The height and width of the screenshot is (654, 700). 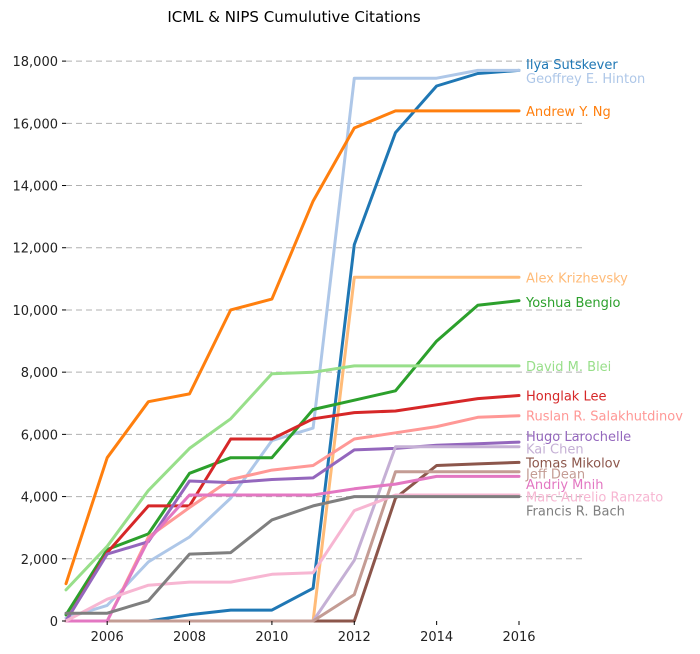 I want to click on series-label-alex-krizhevsky: Alex Krizhevsky, so click(x=577, y=278).